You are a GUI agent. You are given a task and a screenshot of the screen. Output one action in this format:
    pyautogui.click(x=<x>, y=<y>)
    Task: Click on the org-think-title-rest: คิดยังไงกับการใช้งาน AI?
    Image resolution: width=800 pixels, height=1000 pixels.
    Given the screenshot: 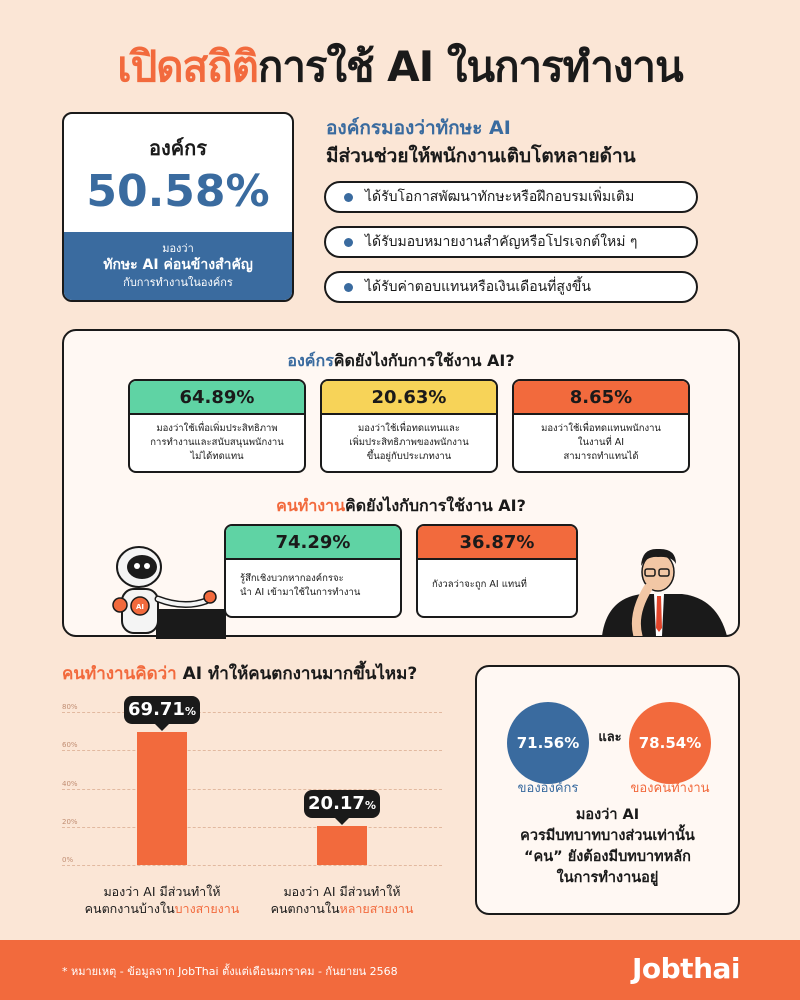 What is the action you would take?
    pyautogui.click(x=424, y=360)
    